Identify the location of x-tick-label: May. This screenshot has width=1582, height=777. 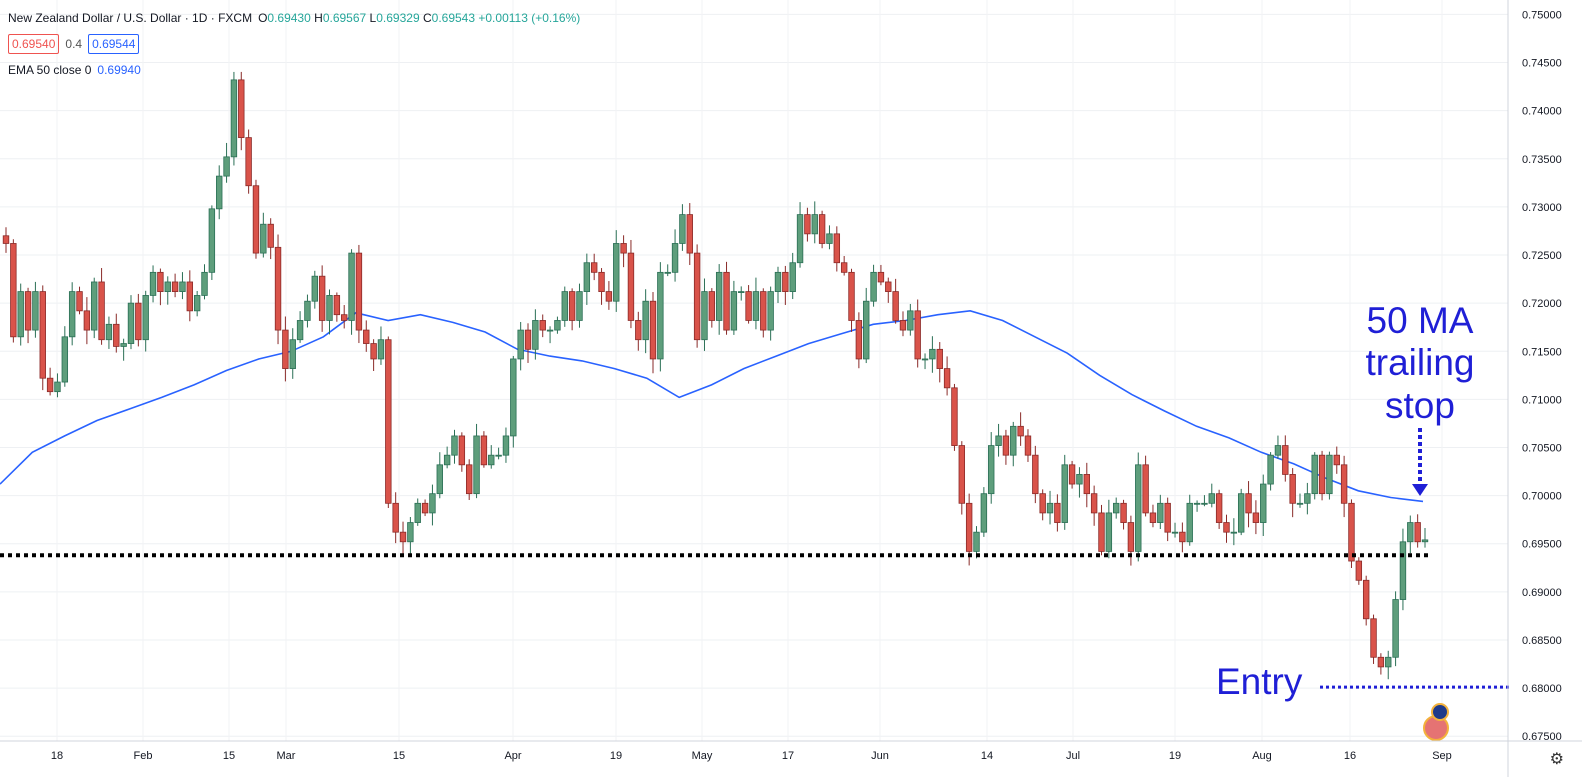
(702, 756).